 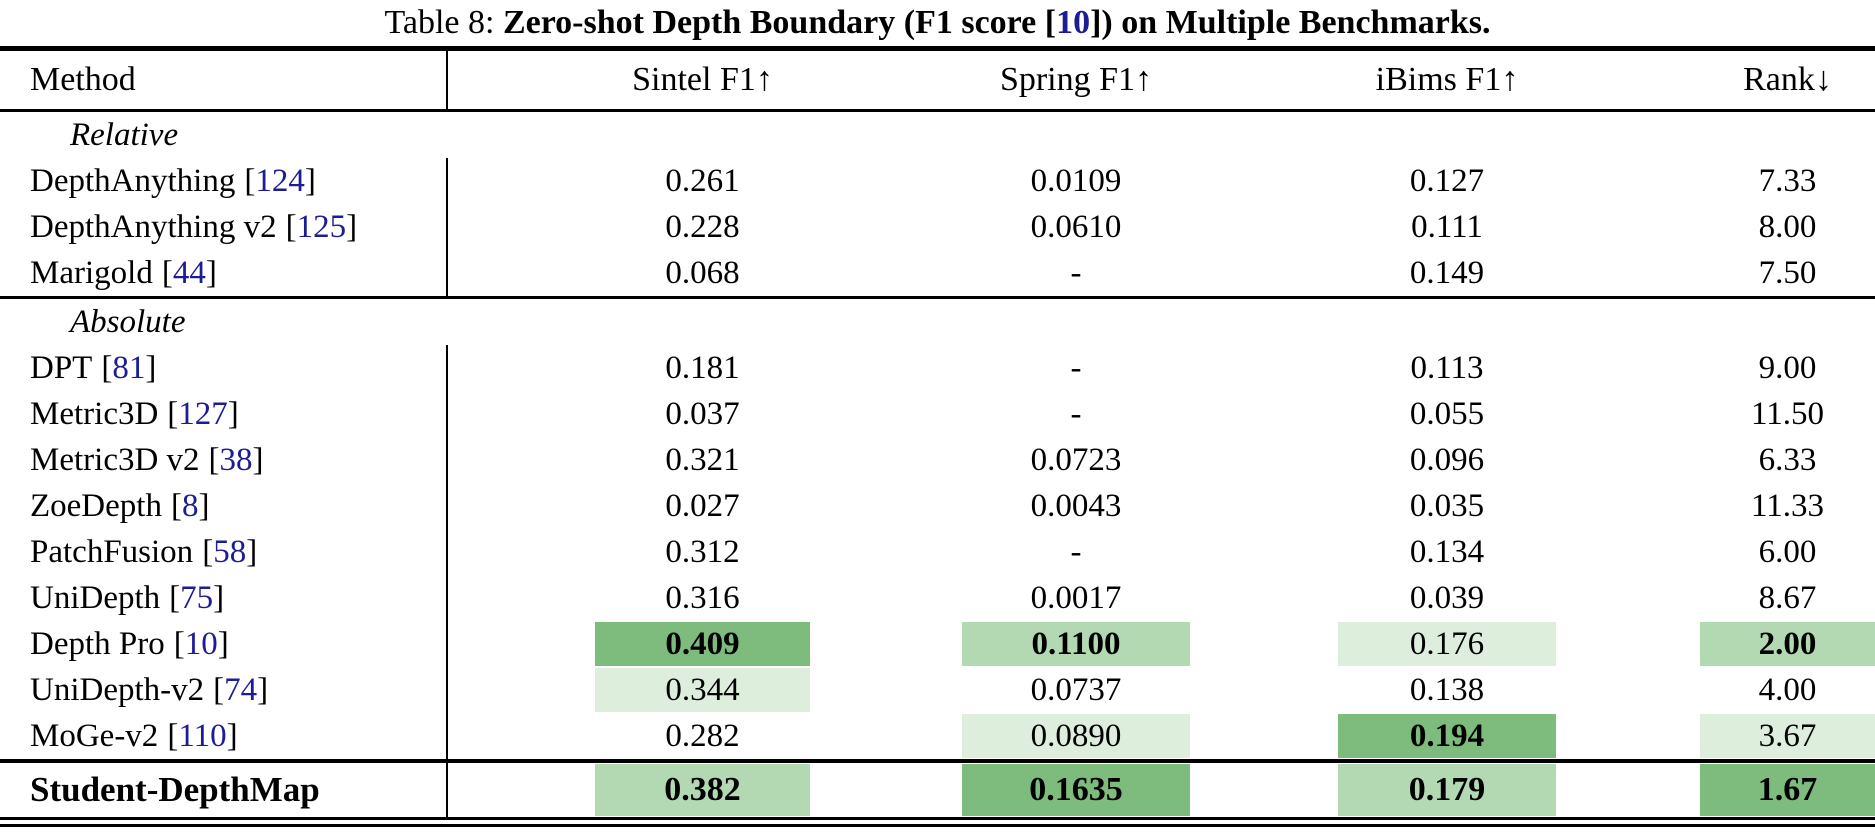 I want to click on ibims-cell: 0.039, so click(x=1447, y=597).